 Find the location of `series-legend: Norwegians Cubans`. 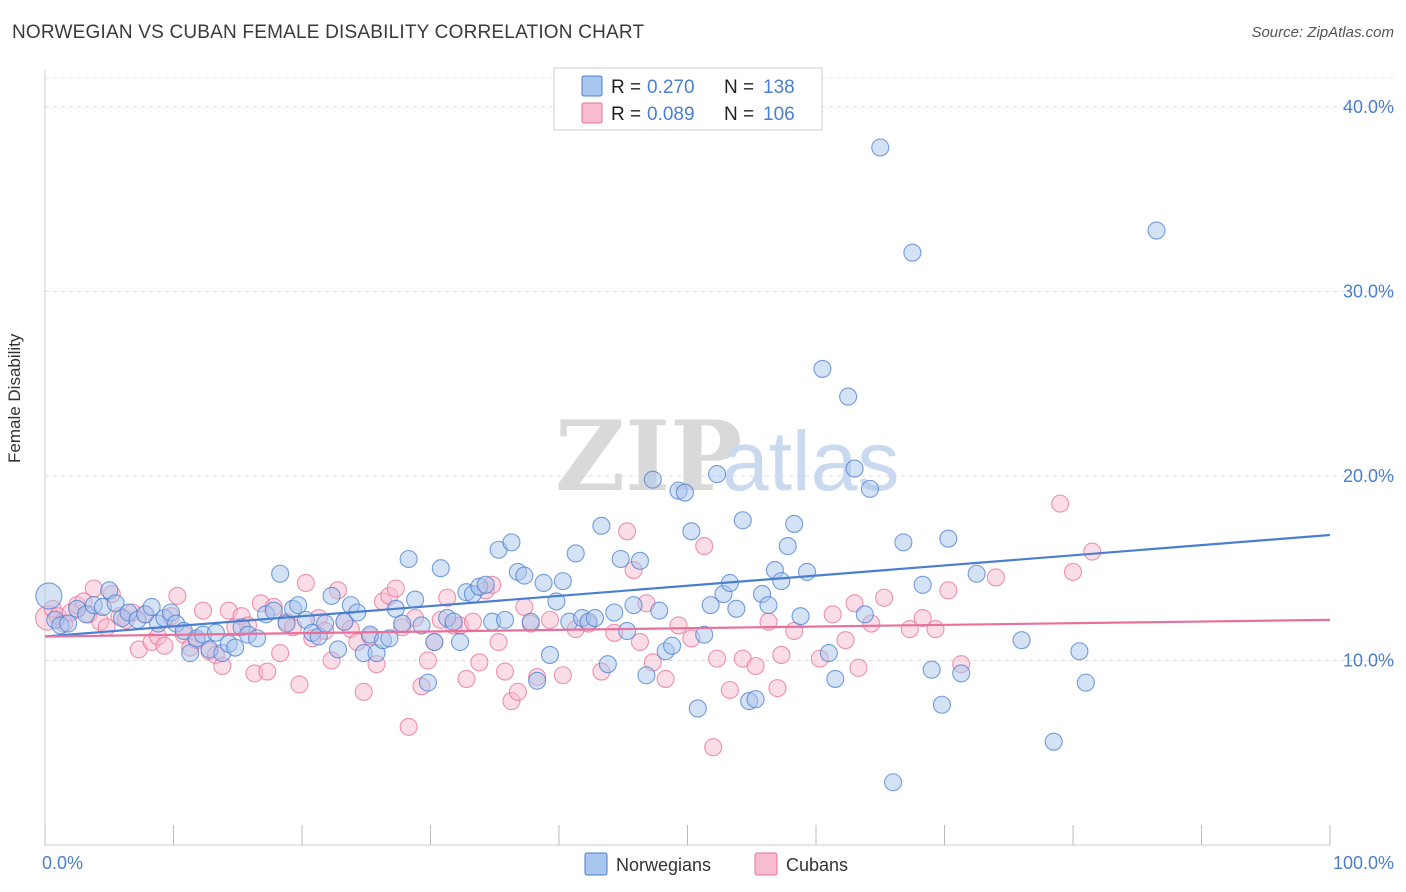

series-legend: Norwegians Cubans is located at coordinates (716, 864).